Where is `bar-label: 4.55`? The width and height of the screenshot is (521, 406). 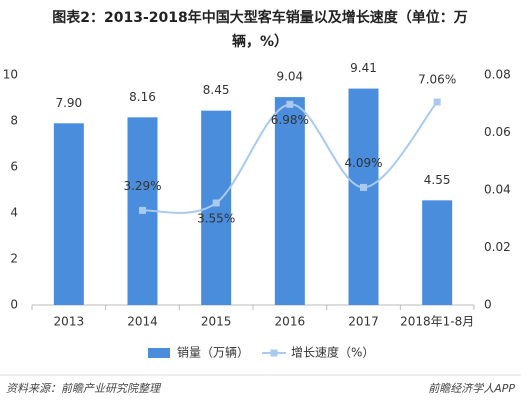 bar-label: 4.55 is located at coordinates (437, 180).